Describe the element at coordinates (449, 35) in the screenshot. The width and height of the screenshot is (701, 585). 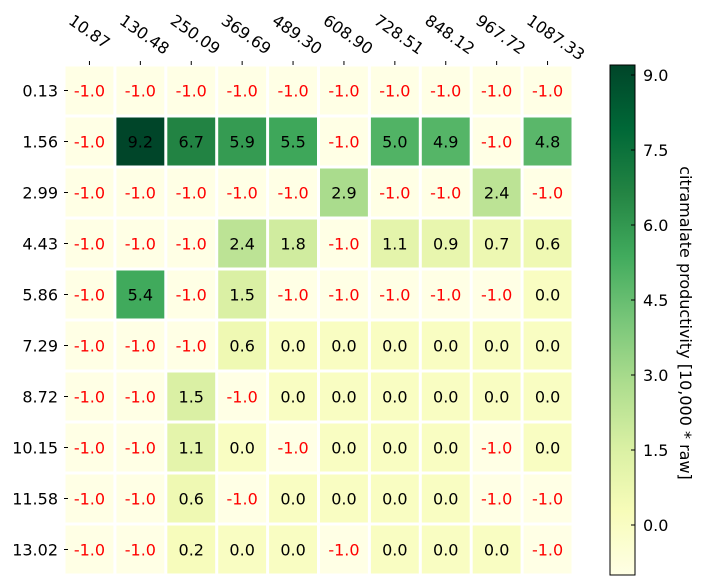
I see `x-tick-label: 848.12` at that location.